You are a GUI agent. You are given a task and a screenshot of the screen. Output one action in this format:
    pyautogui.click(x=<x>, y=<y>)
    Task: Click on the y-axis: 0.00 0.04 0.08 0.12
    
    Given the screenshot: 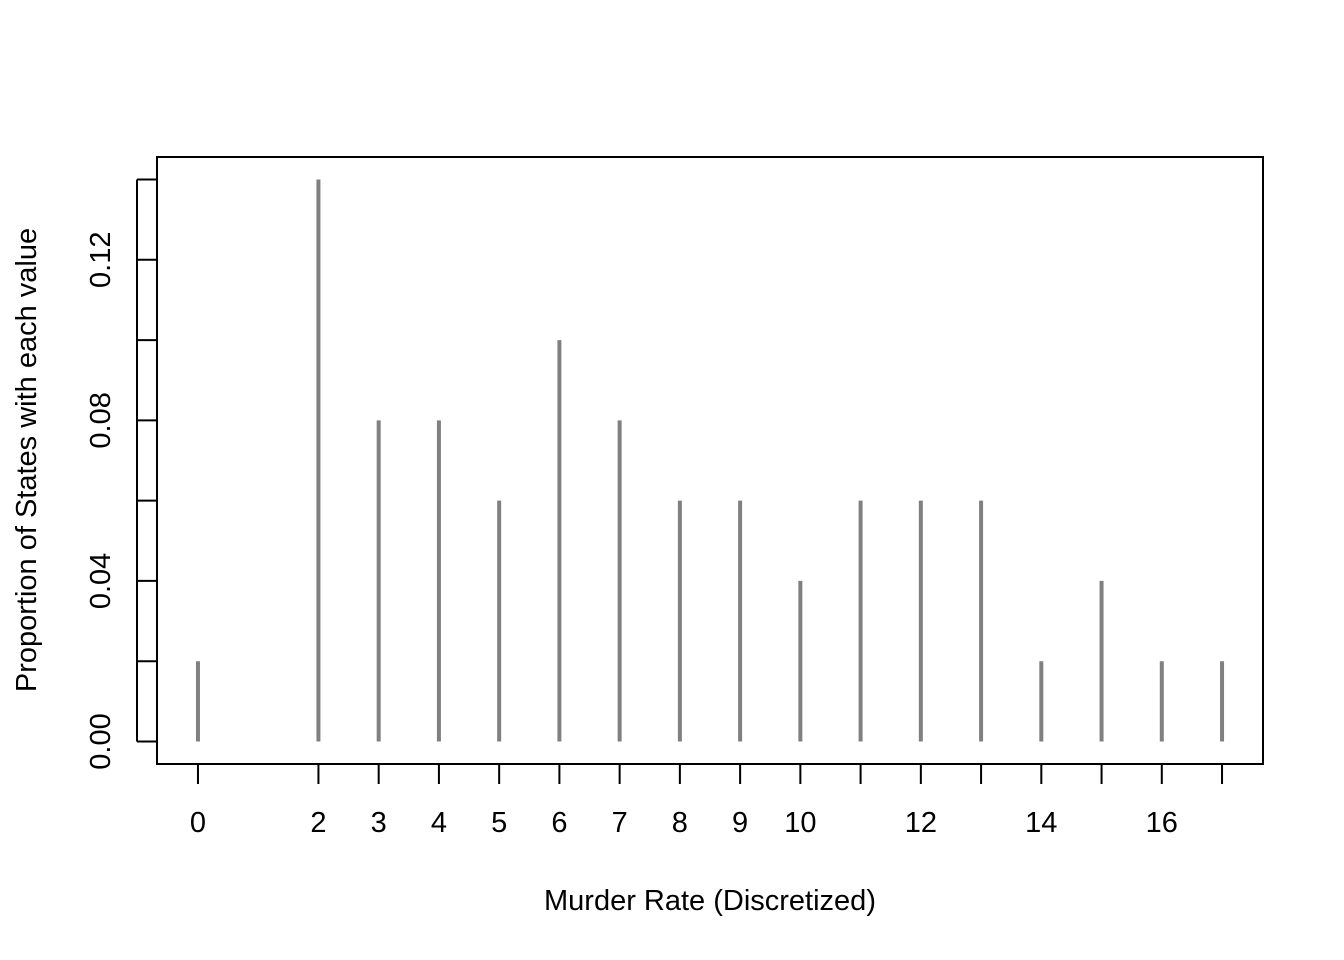 What is the action you would take?
    pyautogui.click(x=121, y=474)
    